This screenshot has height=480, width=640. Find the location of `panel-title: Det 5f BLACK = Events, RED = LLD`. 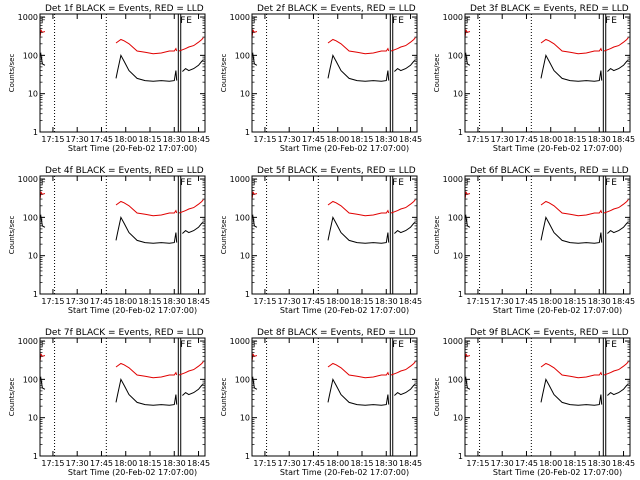

panel-title: Det 5f BLACK = Events, RED = LLD is located at coordinates (336, 171).